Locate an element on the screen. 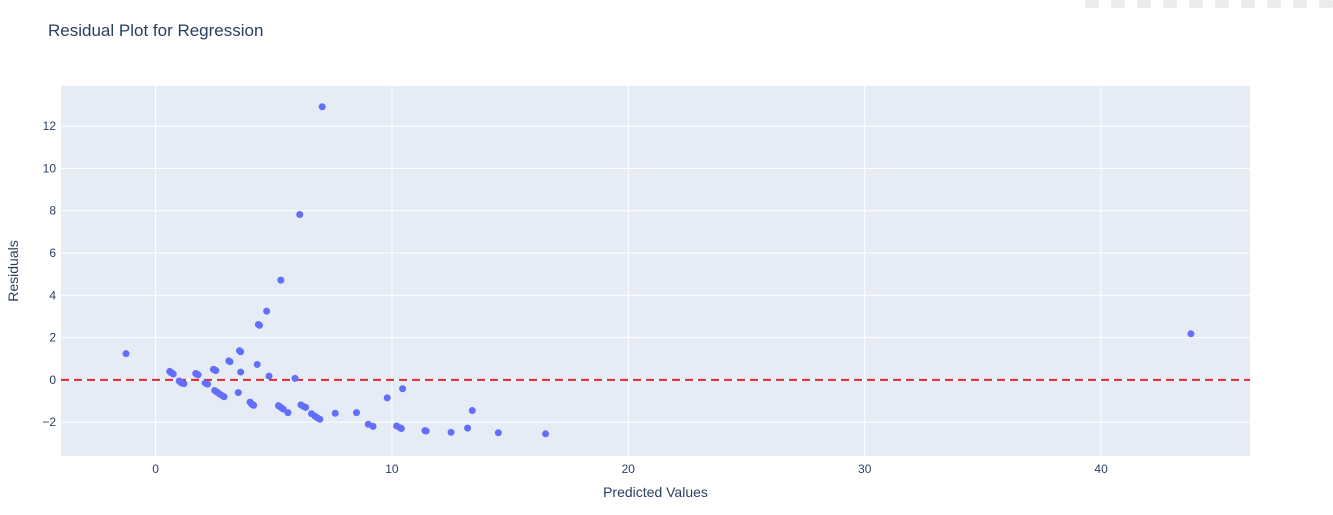 The width and height of the screenshot is (1333, 515). y-tick-label: −2 is located at coordinates (49, 422).